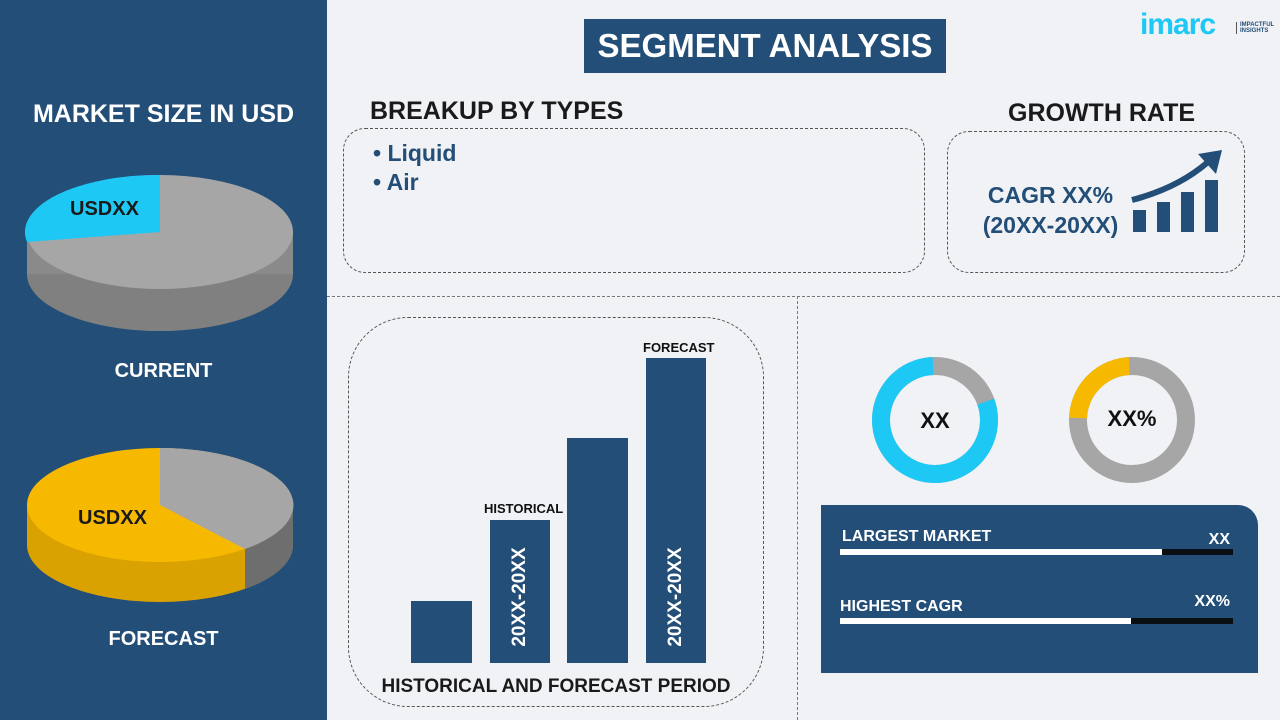  Describe the element at coordinates (112, 518) in the screenshot. I see `forecast-value: USDXX` at that location.